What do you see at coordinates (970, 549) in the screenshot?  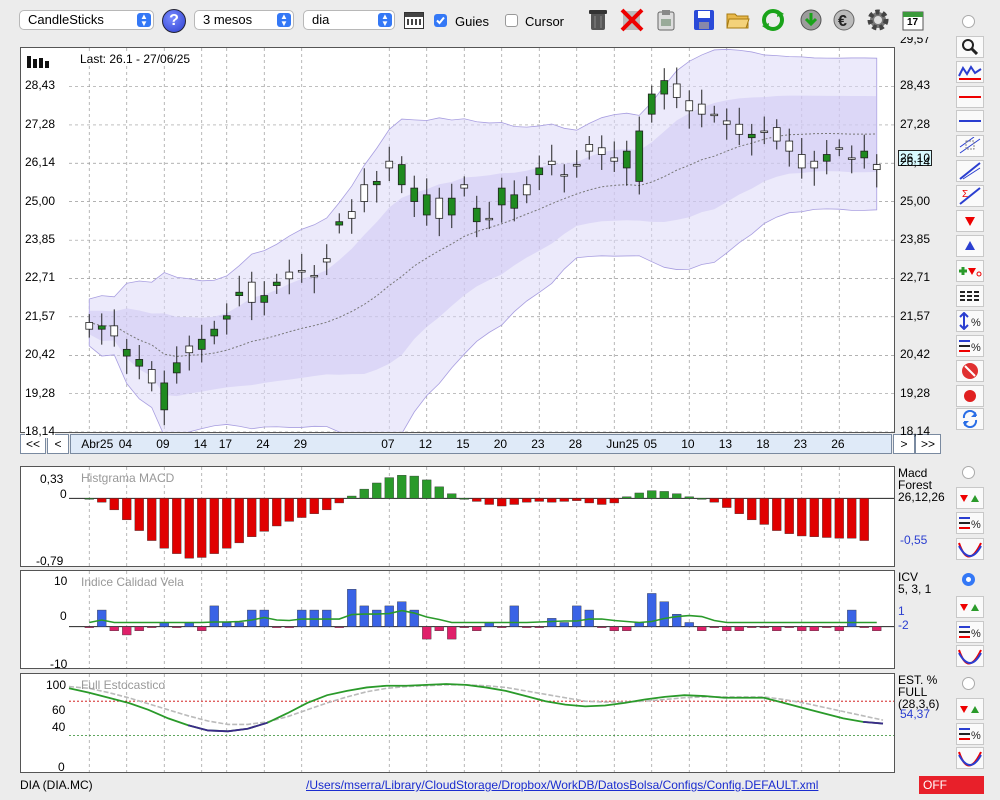 I see `macd-curve-icon` at bounding box center [970, 549].